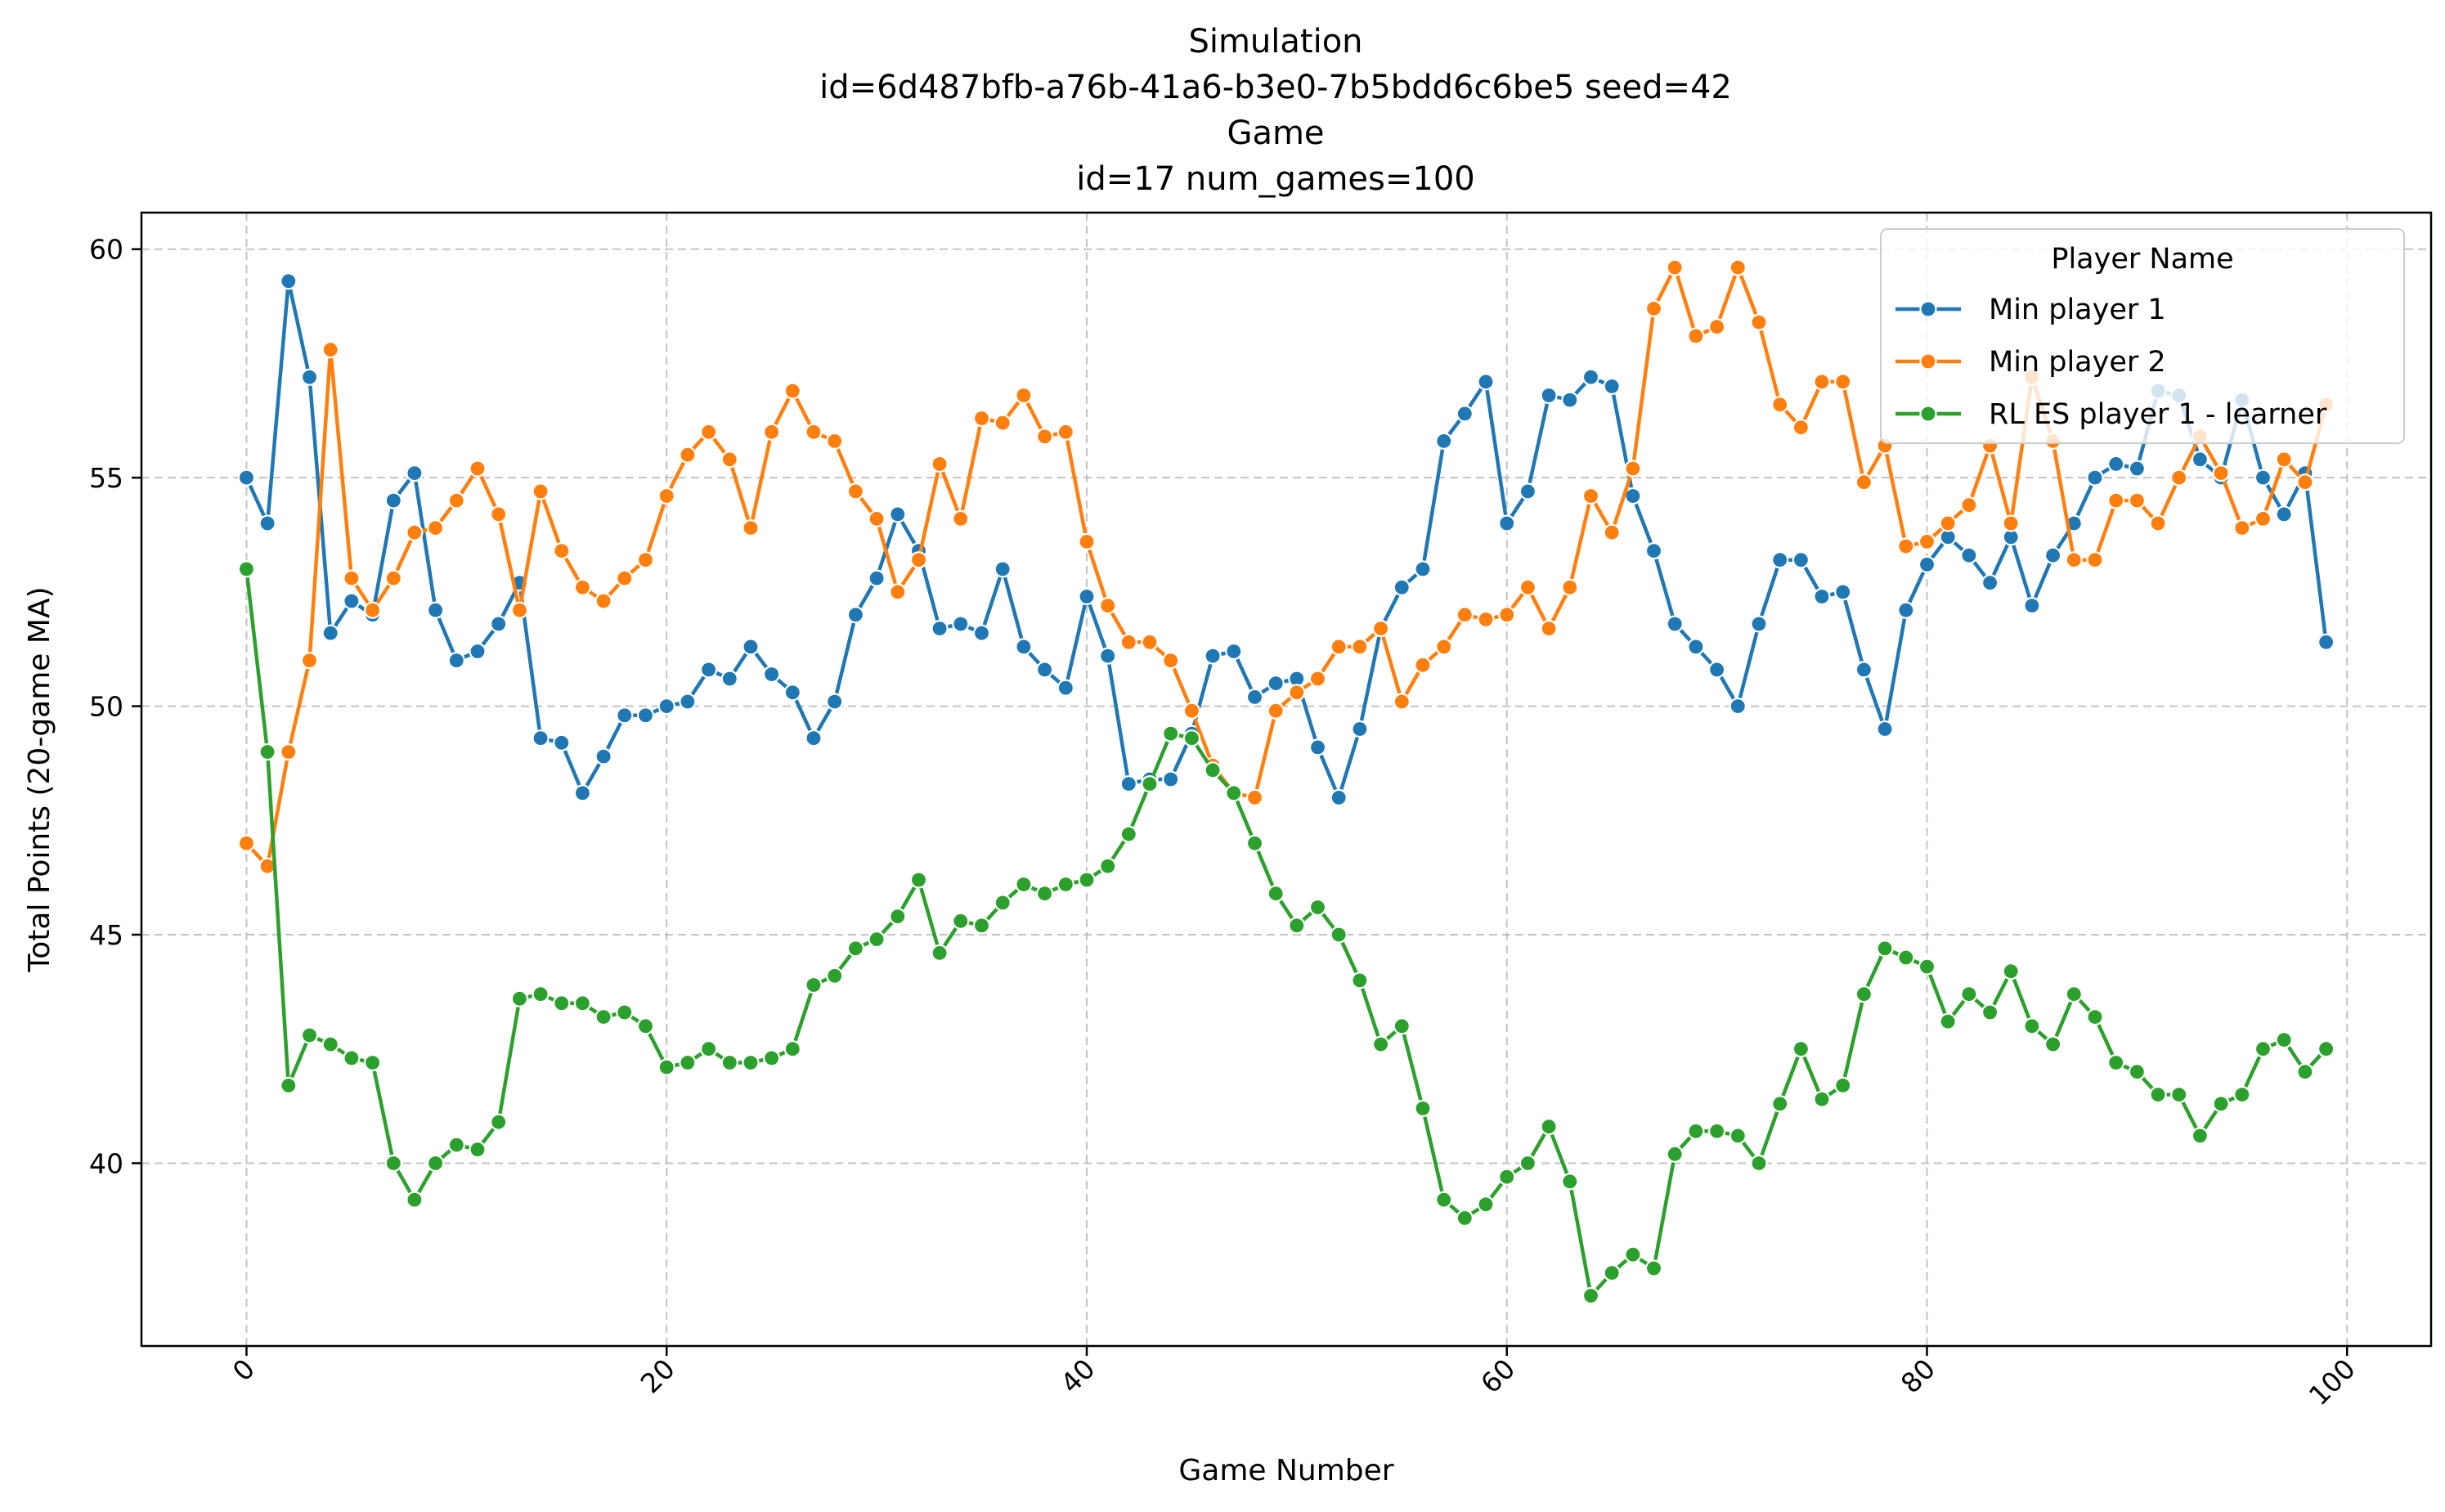 The image size is (2445, 1512). What do you see at coordinates (2142, 260) in the screenshot?
I see `legend-title: Player Name` at bounding box center [2142, 260].